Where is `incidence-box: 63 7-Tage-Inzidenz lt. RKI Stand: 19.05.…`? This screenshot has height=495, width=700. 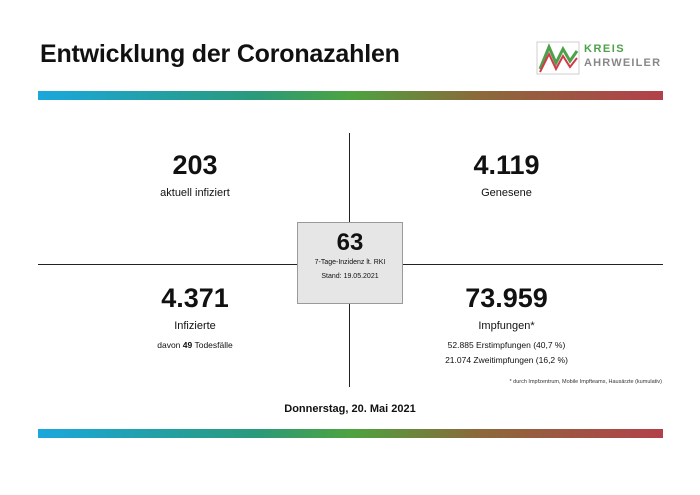
incidence-box: 63 7-Tage-Inzidenz lt. RKI Stand: 19.05.… is located at coordinates (350, 263).